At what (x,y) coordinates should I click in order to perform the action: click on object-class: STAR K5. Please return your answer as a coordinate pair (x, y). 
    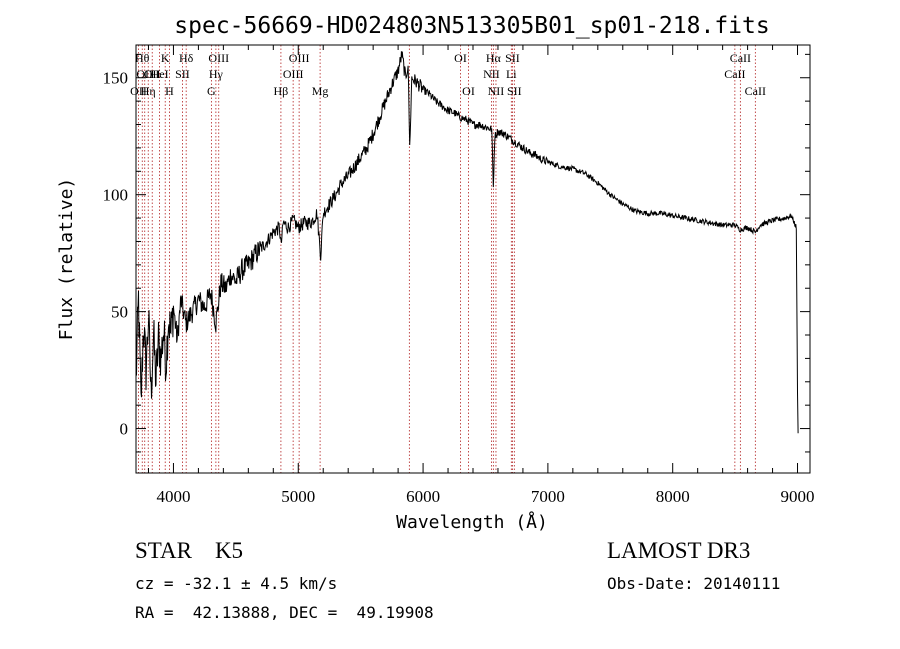
    Looking at the image, I should click on (189, 550).